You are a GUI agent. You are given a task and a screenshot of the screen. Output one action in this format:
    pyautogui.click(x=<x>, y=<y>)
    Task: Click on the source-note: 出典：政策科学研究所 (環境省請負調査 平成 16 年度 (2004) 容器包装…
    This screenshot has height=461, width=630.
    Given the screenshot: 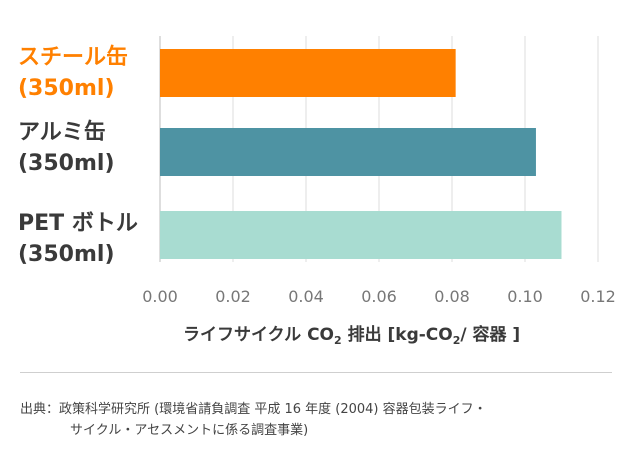 What is the action you would take?
    pyautogui.click(x=253, y=420)
    